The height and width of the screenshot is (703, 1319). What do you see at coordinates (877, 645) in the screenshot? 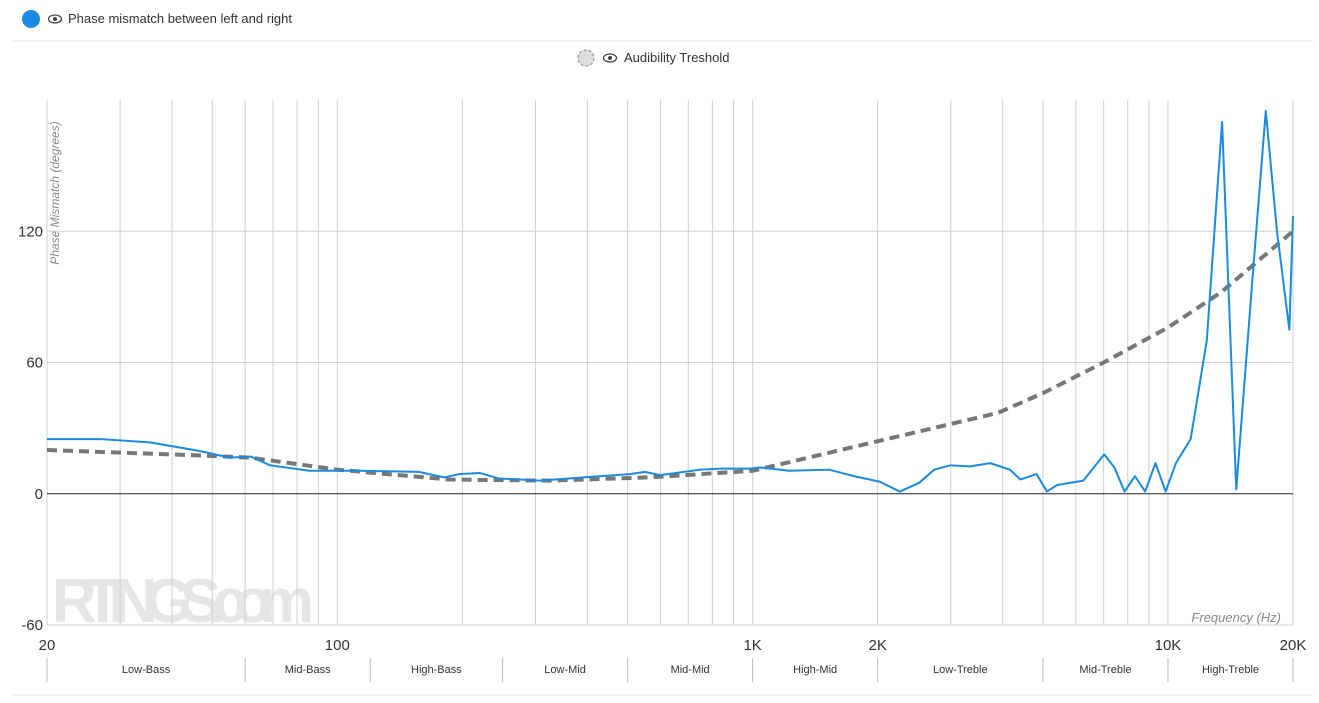
I see `x-tick-label: 2K` at bounding box center [877, 645].